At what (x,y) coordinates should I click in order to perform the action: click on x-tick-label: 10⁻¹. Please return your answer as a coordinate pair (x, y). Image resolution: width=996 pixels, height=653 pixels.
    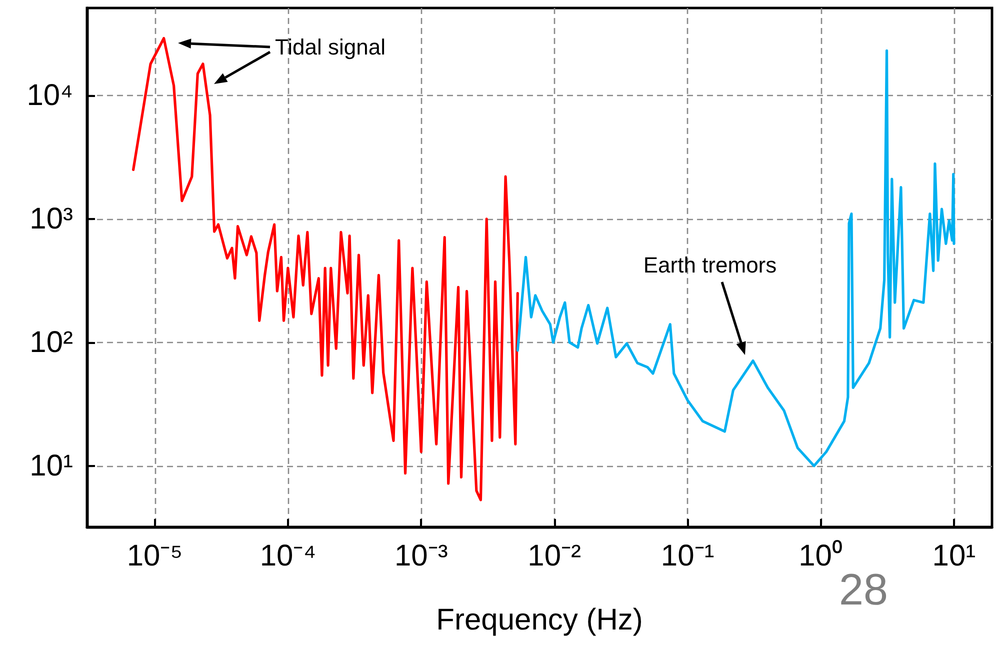
    Looking at the image, I should click on (687, 556).